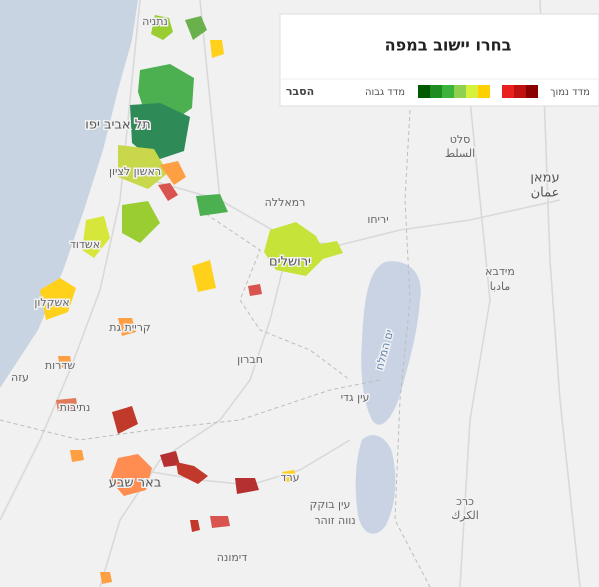  I want to click on place-label: חברון, so click(250, 359).